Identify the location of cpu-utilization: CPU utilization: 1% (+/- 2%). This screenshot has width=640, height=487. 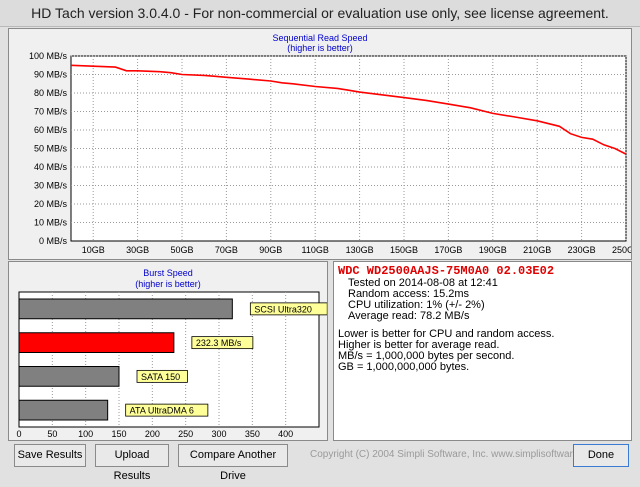
(416, 305).